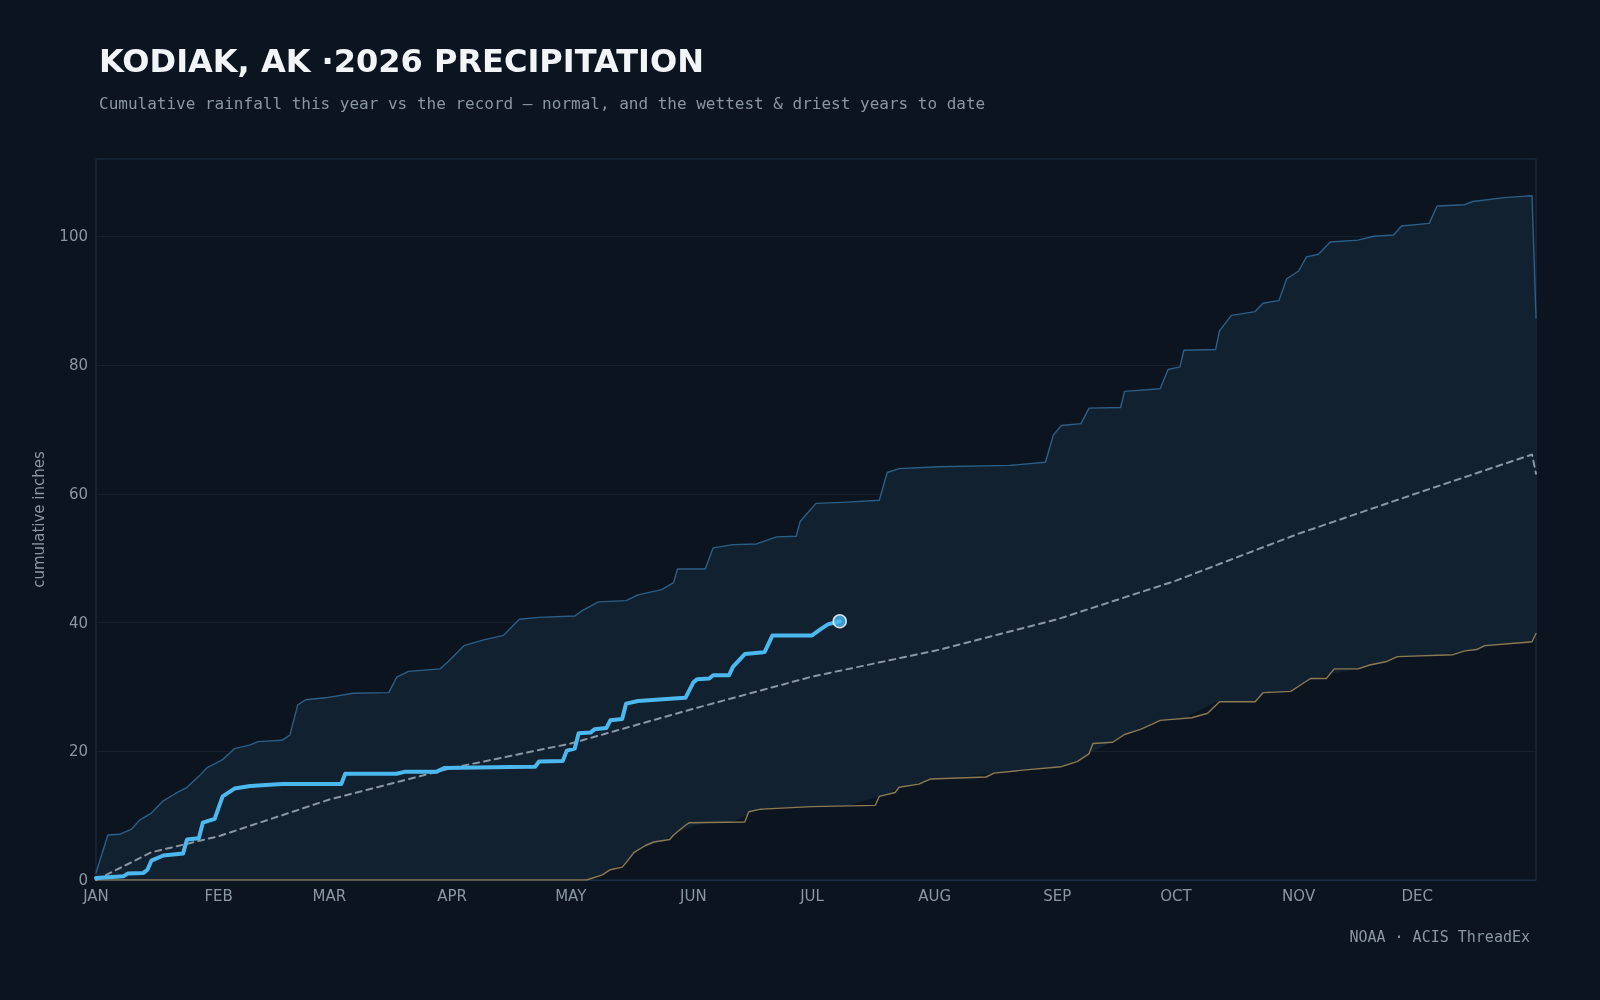  What do you see at coordinates (935, 895) in the screenshot?
I see `x-tick-label: AUG` at bounding box center [935, 895].